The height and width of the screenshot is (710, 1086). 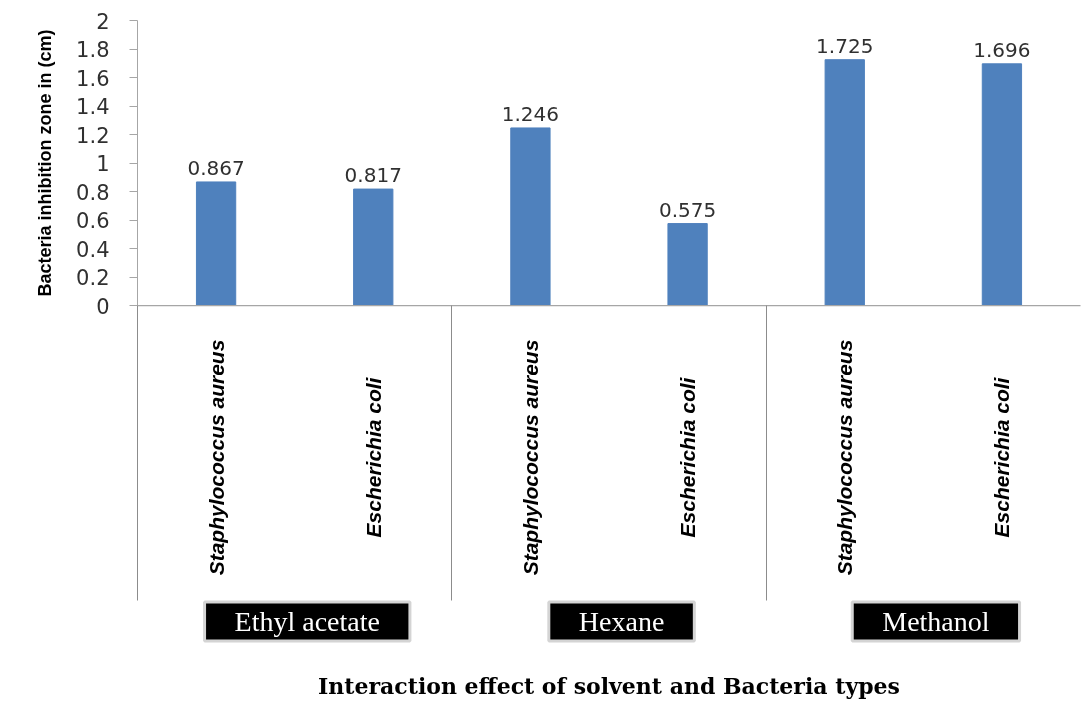 What do you see at coordinates (609, 685) in the screenshot?
I see `x-axis-title: Interaction effect of solvent and Bacteria types` at bounding box center [609, 685].